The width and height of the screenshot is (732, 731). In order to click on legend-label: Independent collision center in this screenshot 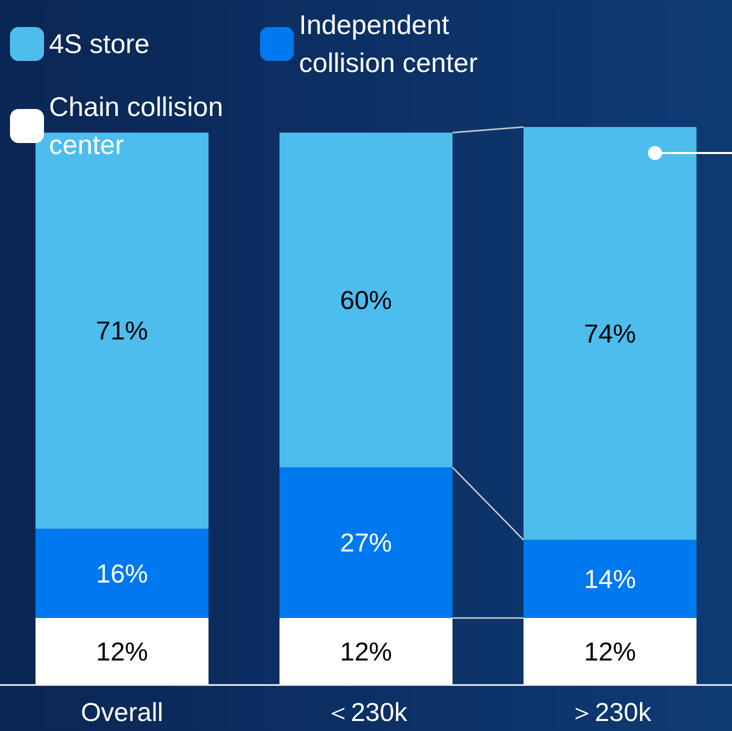, I will do `click(388, 44)`.